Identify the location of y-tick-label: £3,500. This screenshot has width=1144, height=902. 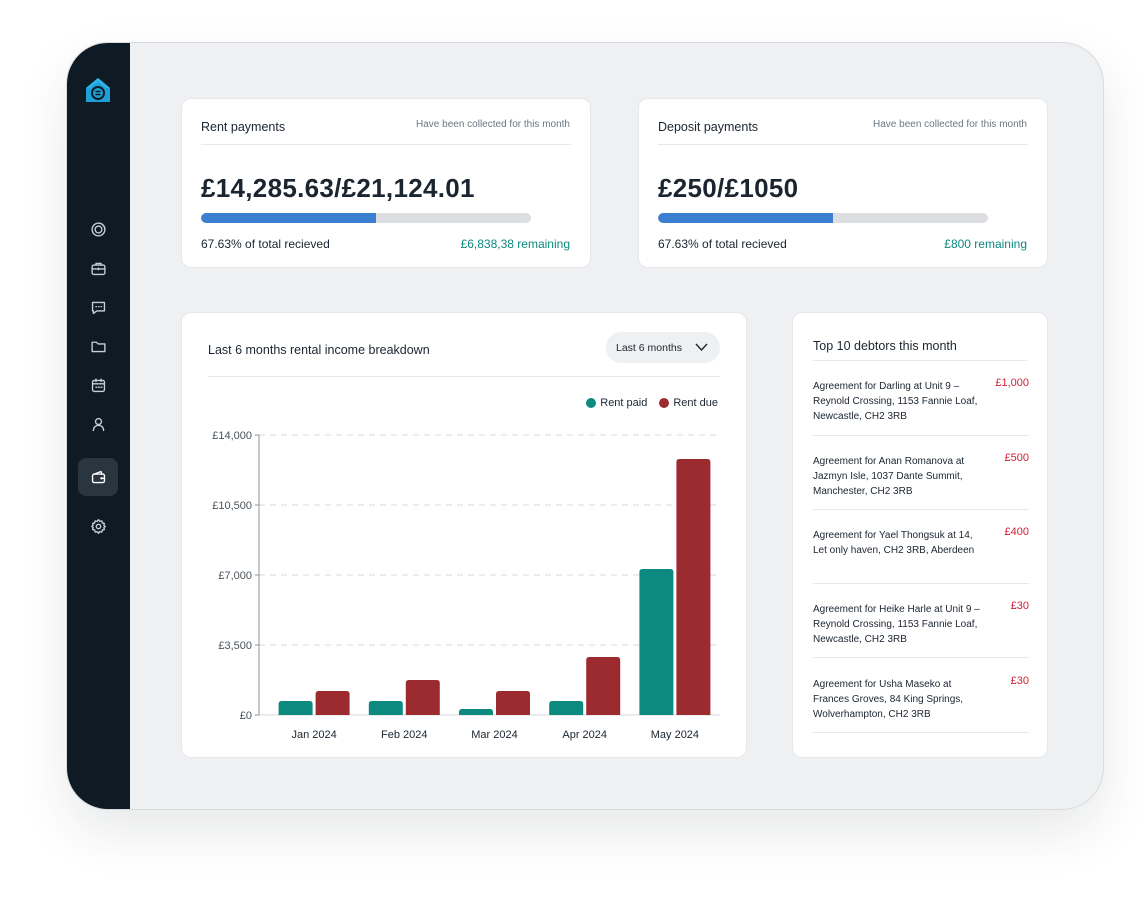
(235, 646).